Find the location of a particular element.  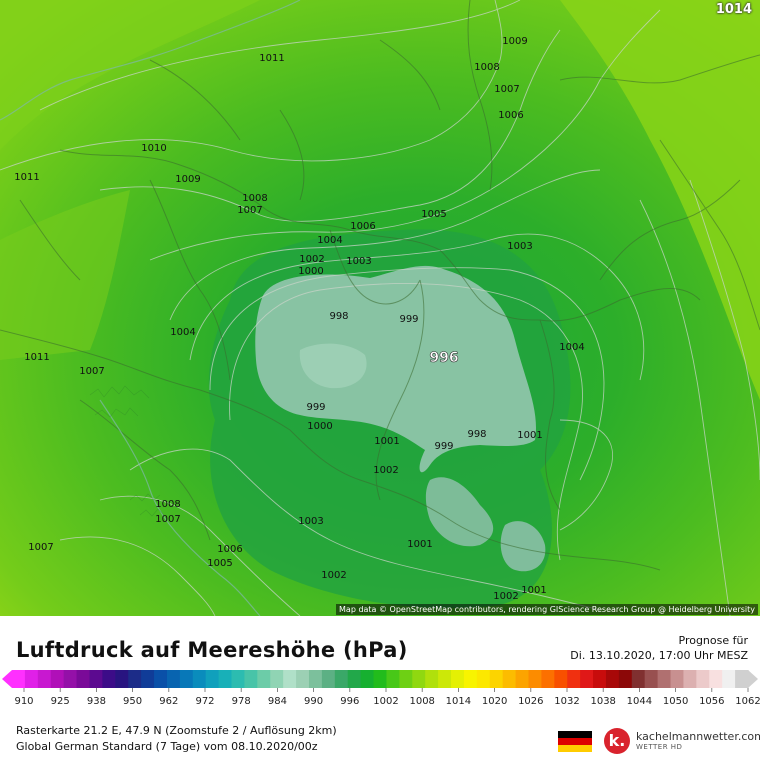

isobar-label: 1001 is located at coordinates (419, 544).